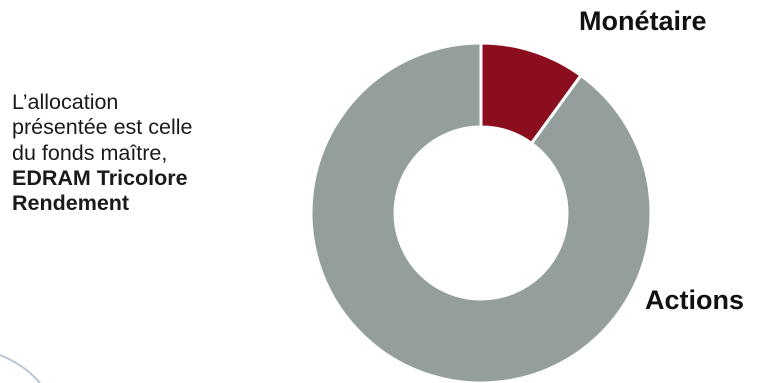 The width and height of the screenshot is (772, 383). What do you see at coordinates (695, 300) in the screenshot?
I see `slice-label-actions: Actions` at bounding box center [695, 300].